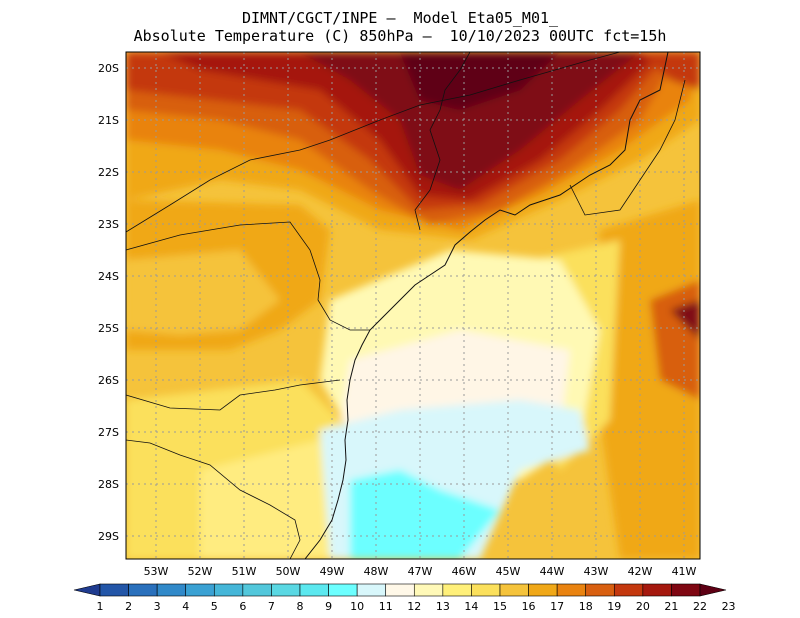  What do you see at coordinates (300, 606) in the screenshot?
I see `colorbar-label: 8` at bounding box center [300, 606].